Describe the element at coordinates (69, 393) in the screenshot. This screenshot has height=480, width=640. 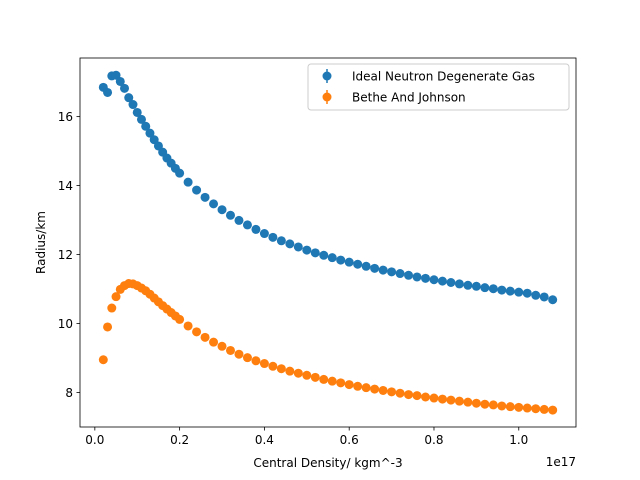
I see `y-tick-label: 8` at that location.